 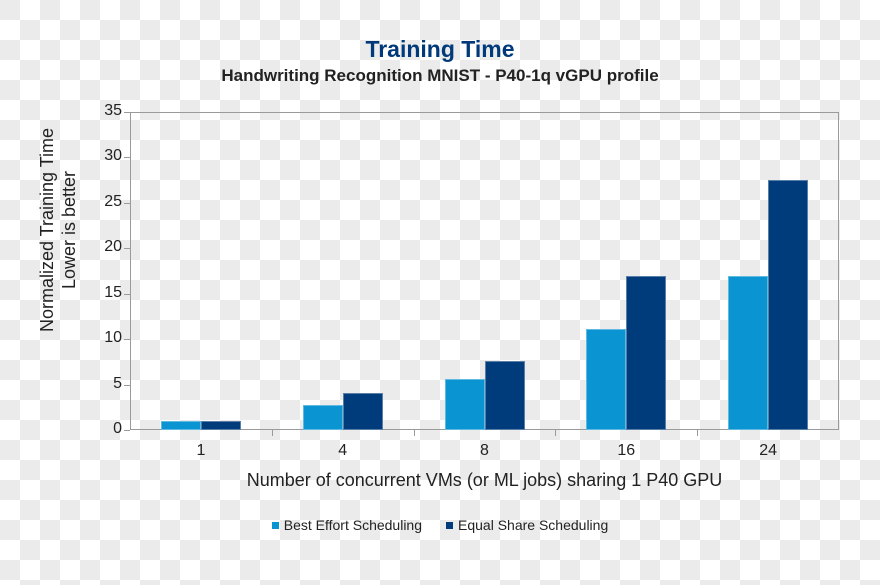 I want to click on y-tick-label: 15, so click(x=113, y=292).